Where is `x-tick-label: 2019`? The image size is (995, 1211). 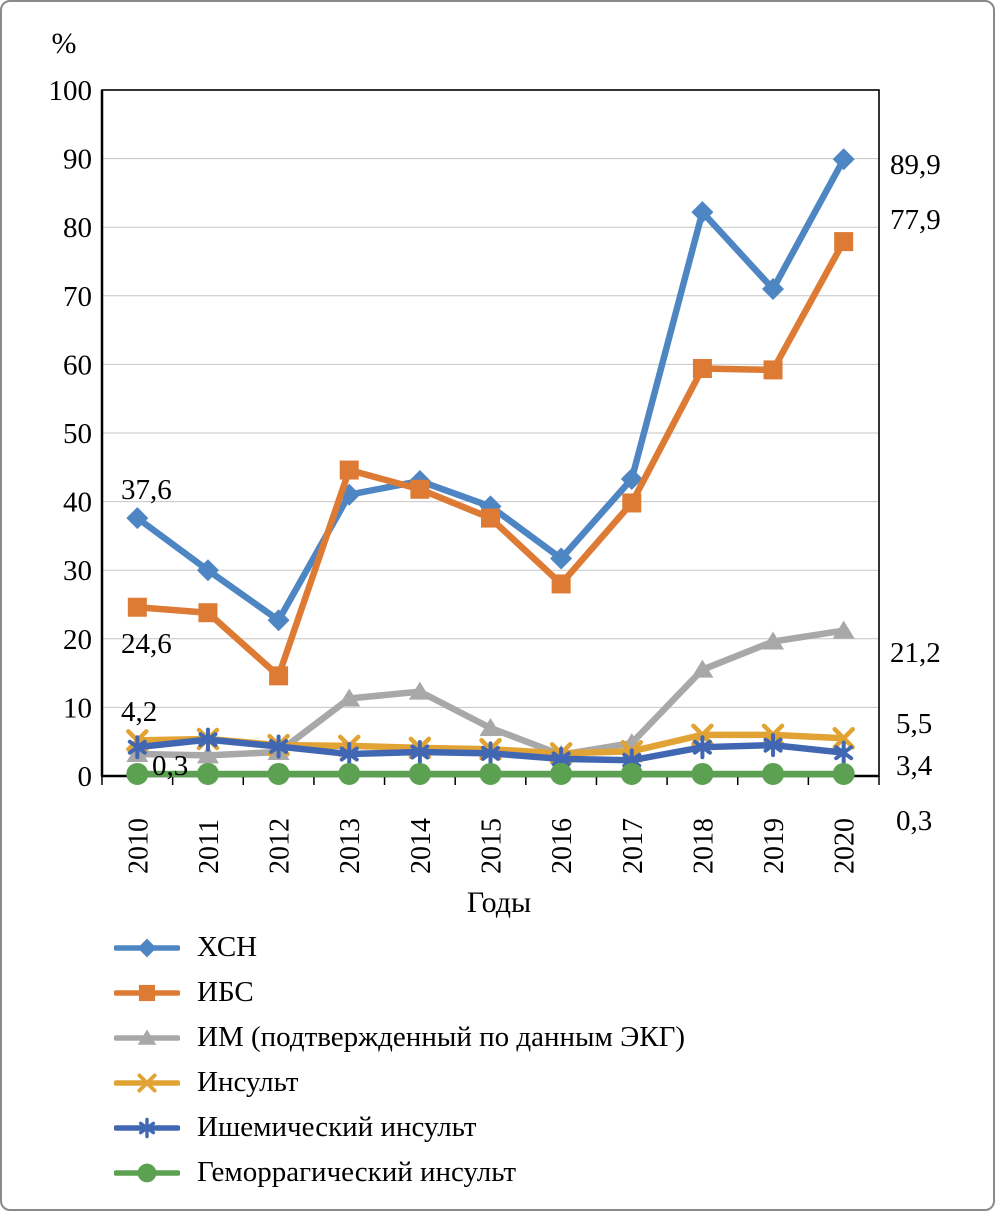 x-tick-label: 2019 is located at coordinates (774, 846).